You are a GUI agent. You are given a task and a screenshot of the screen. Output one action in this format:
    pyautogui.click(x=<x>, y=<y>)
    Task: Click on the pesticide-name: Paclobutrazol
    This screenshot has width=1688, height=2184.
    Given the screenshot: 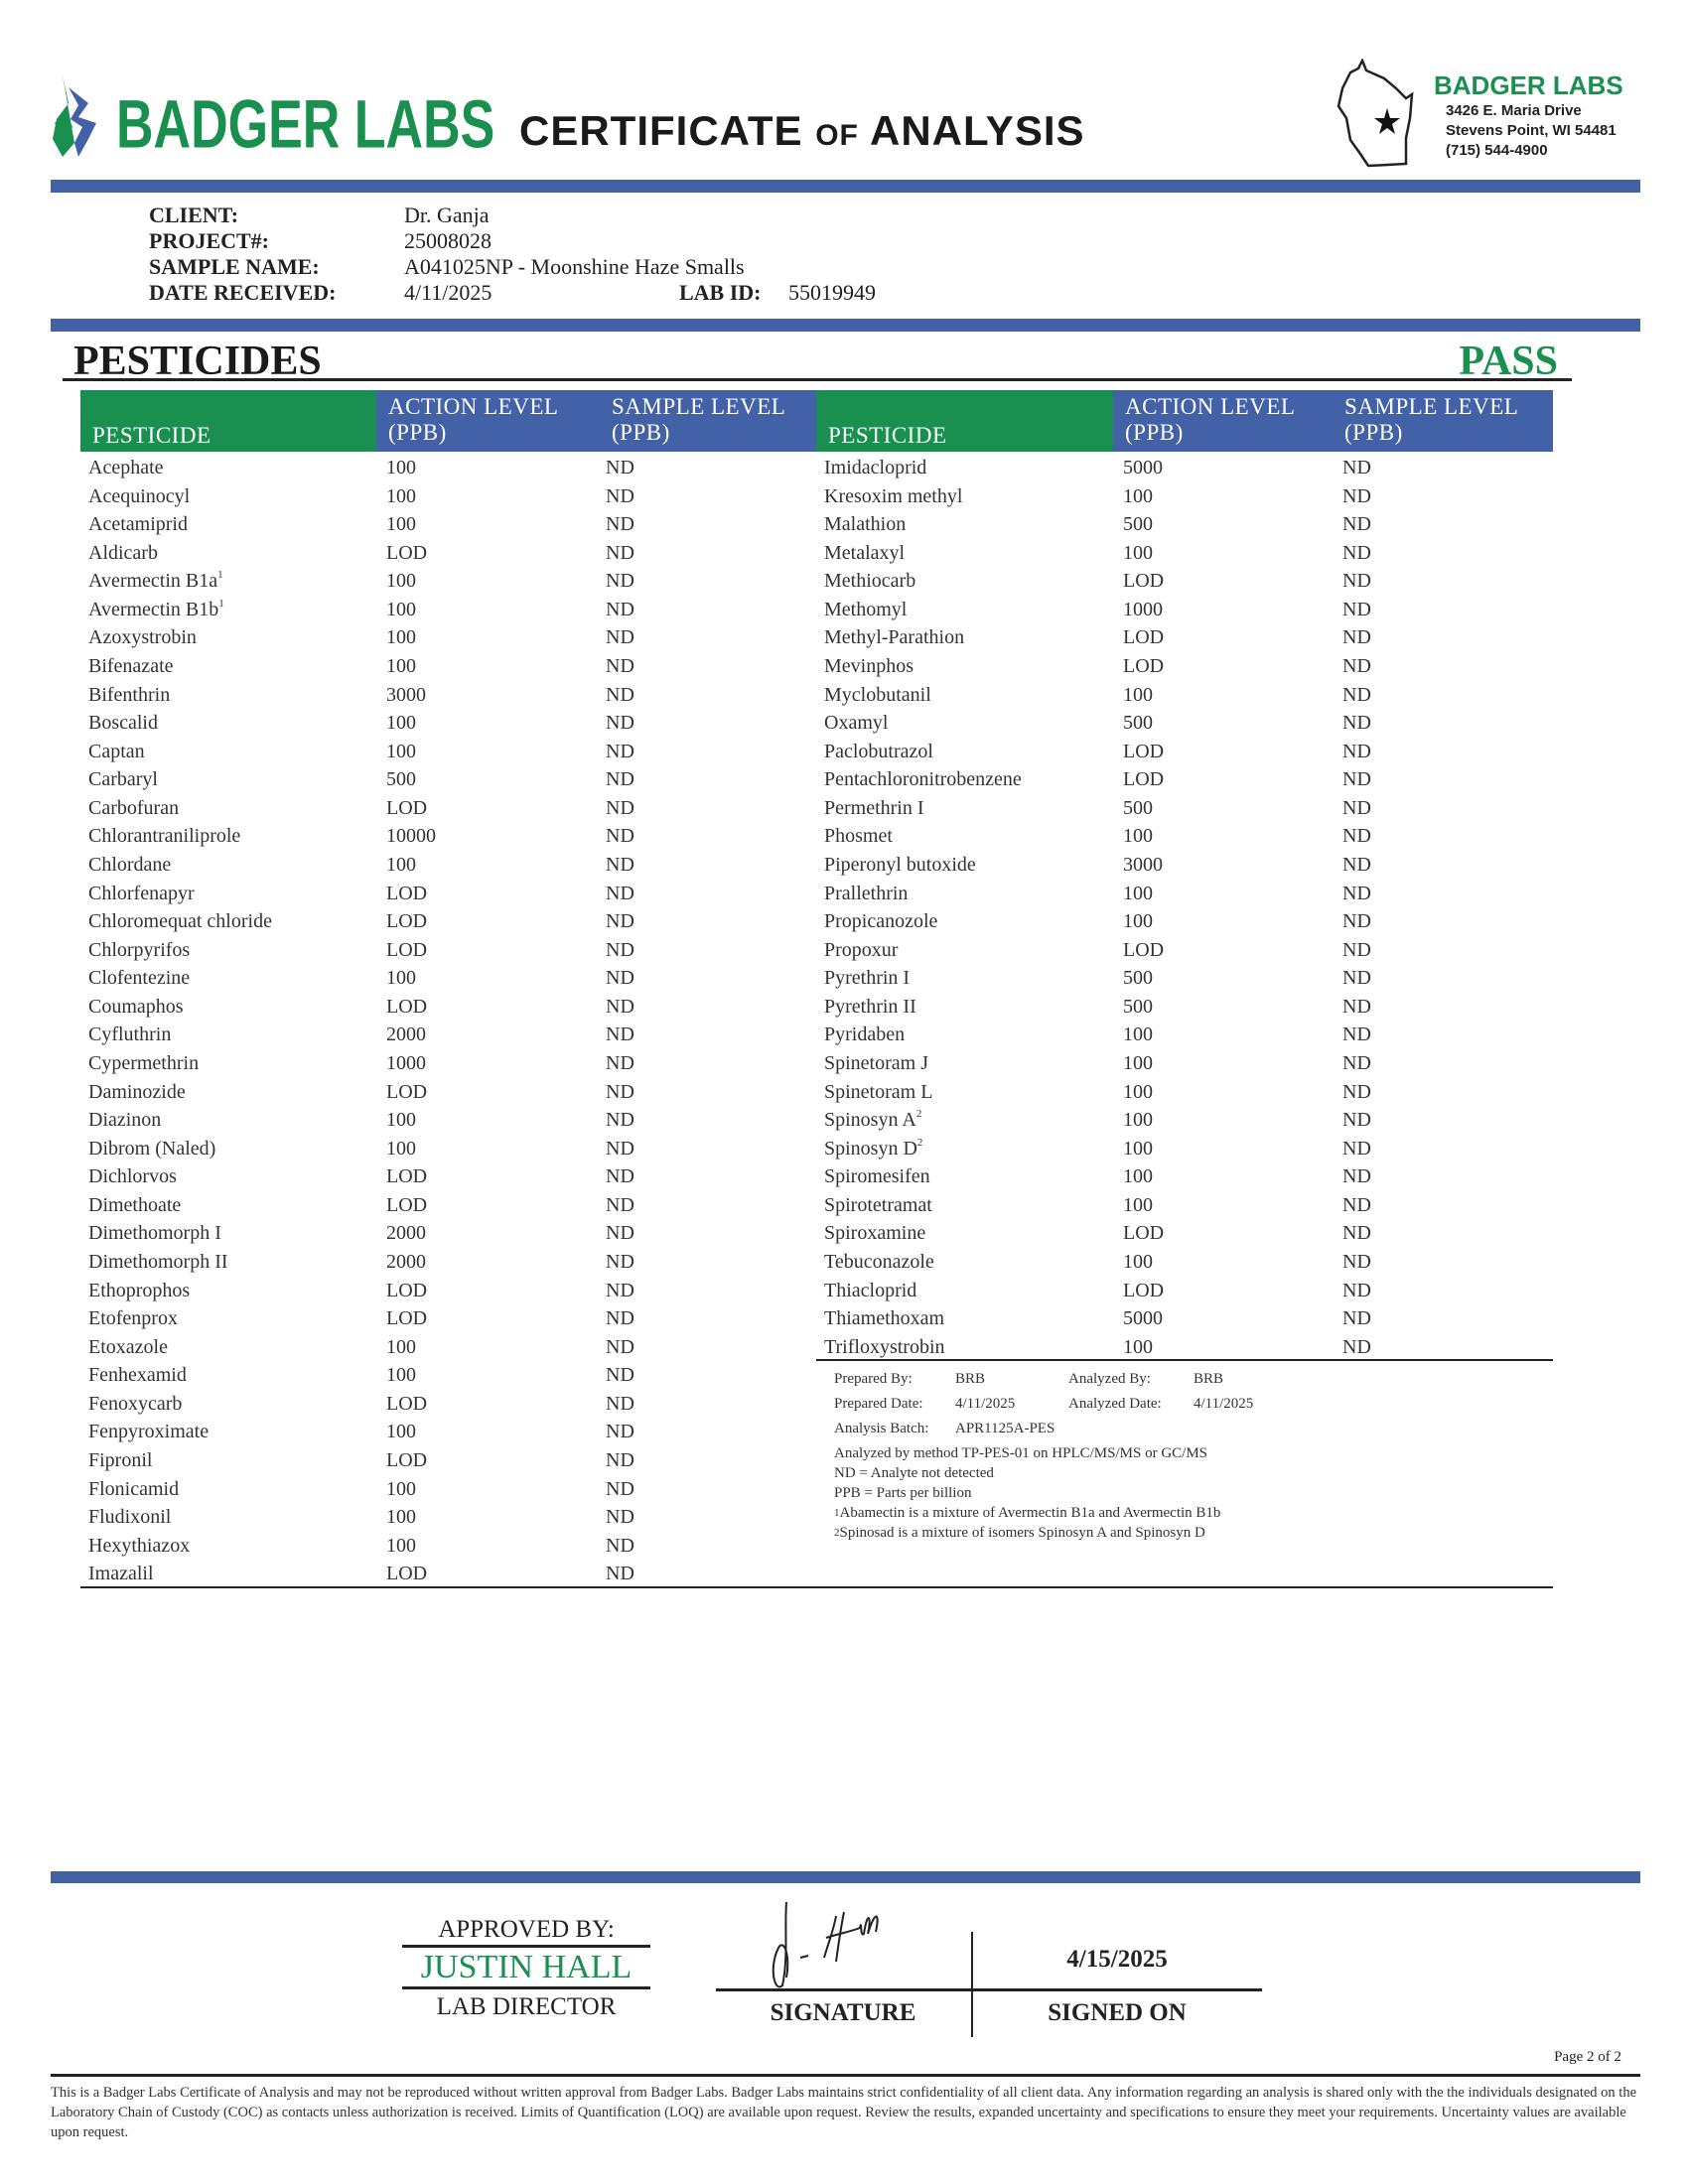 What is the action you would take?
    pyautogui.click(x=878, y=751)
    